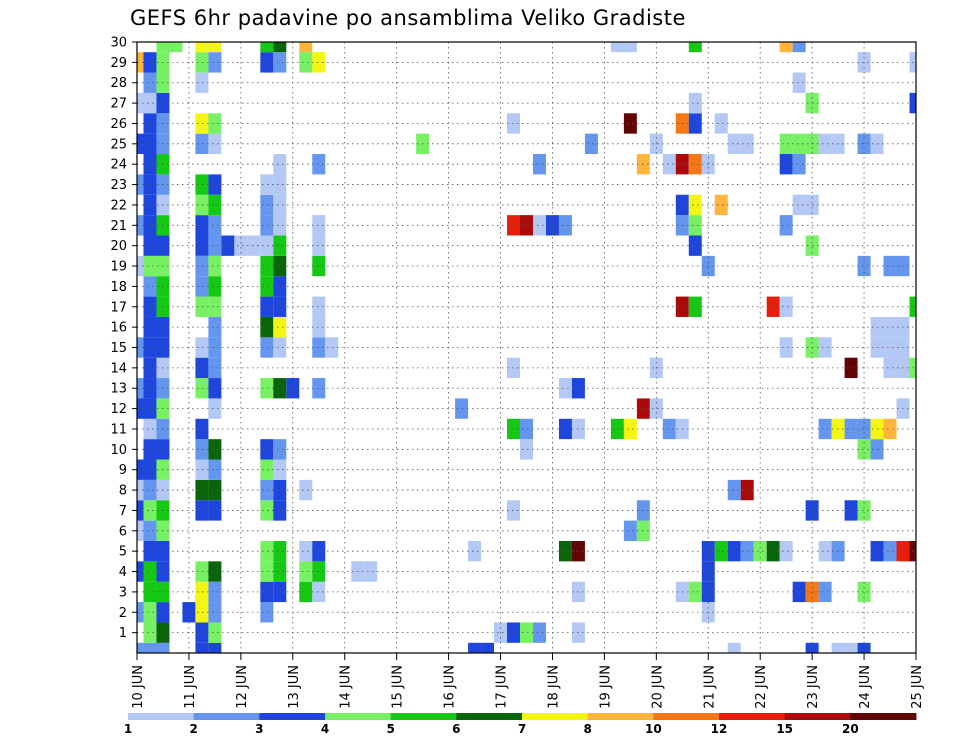  I want to click on y-tick-label: 16, so click(118, 328).